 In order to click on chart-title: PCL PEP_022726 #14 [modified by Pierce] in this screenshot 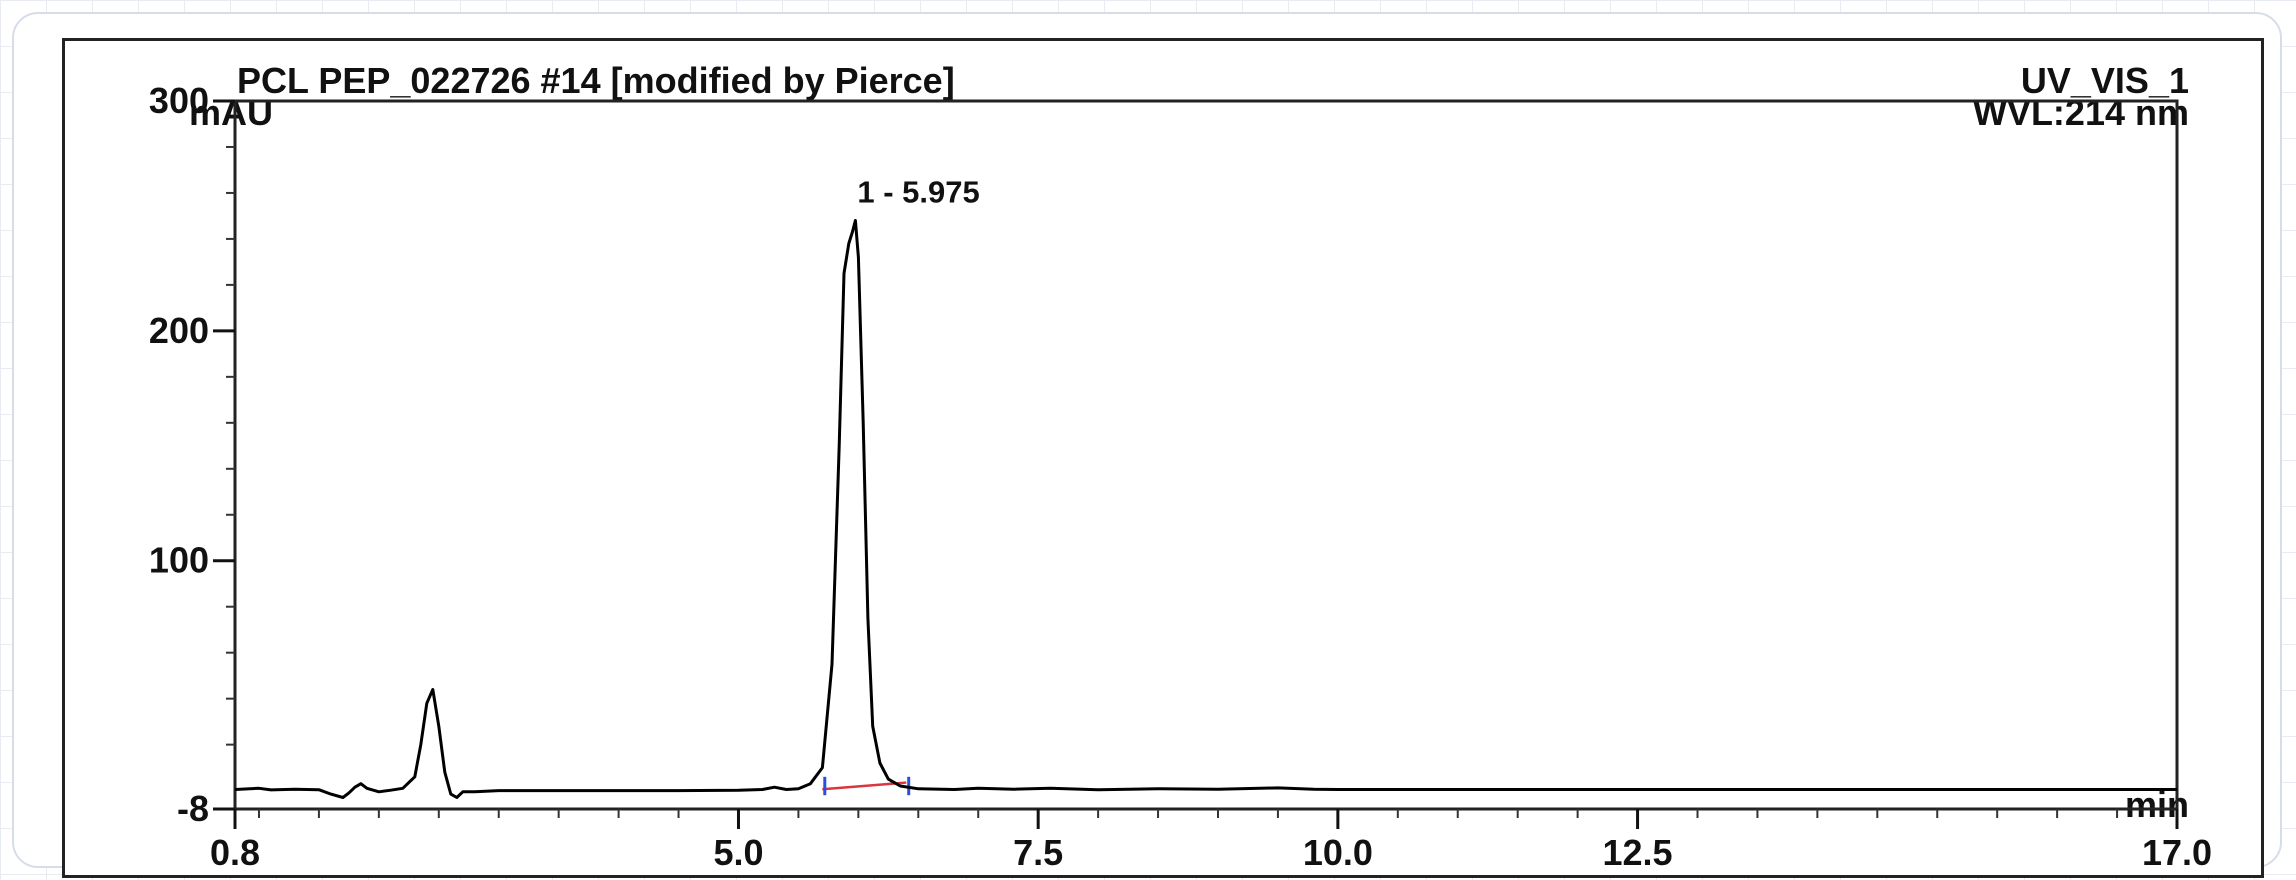, I will do `click(596, 80)`.